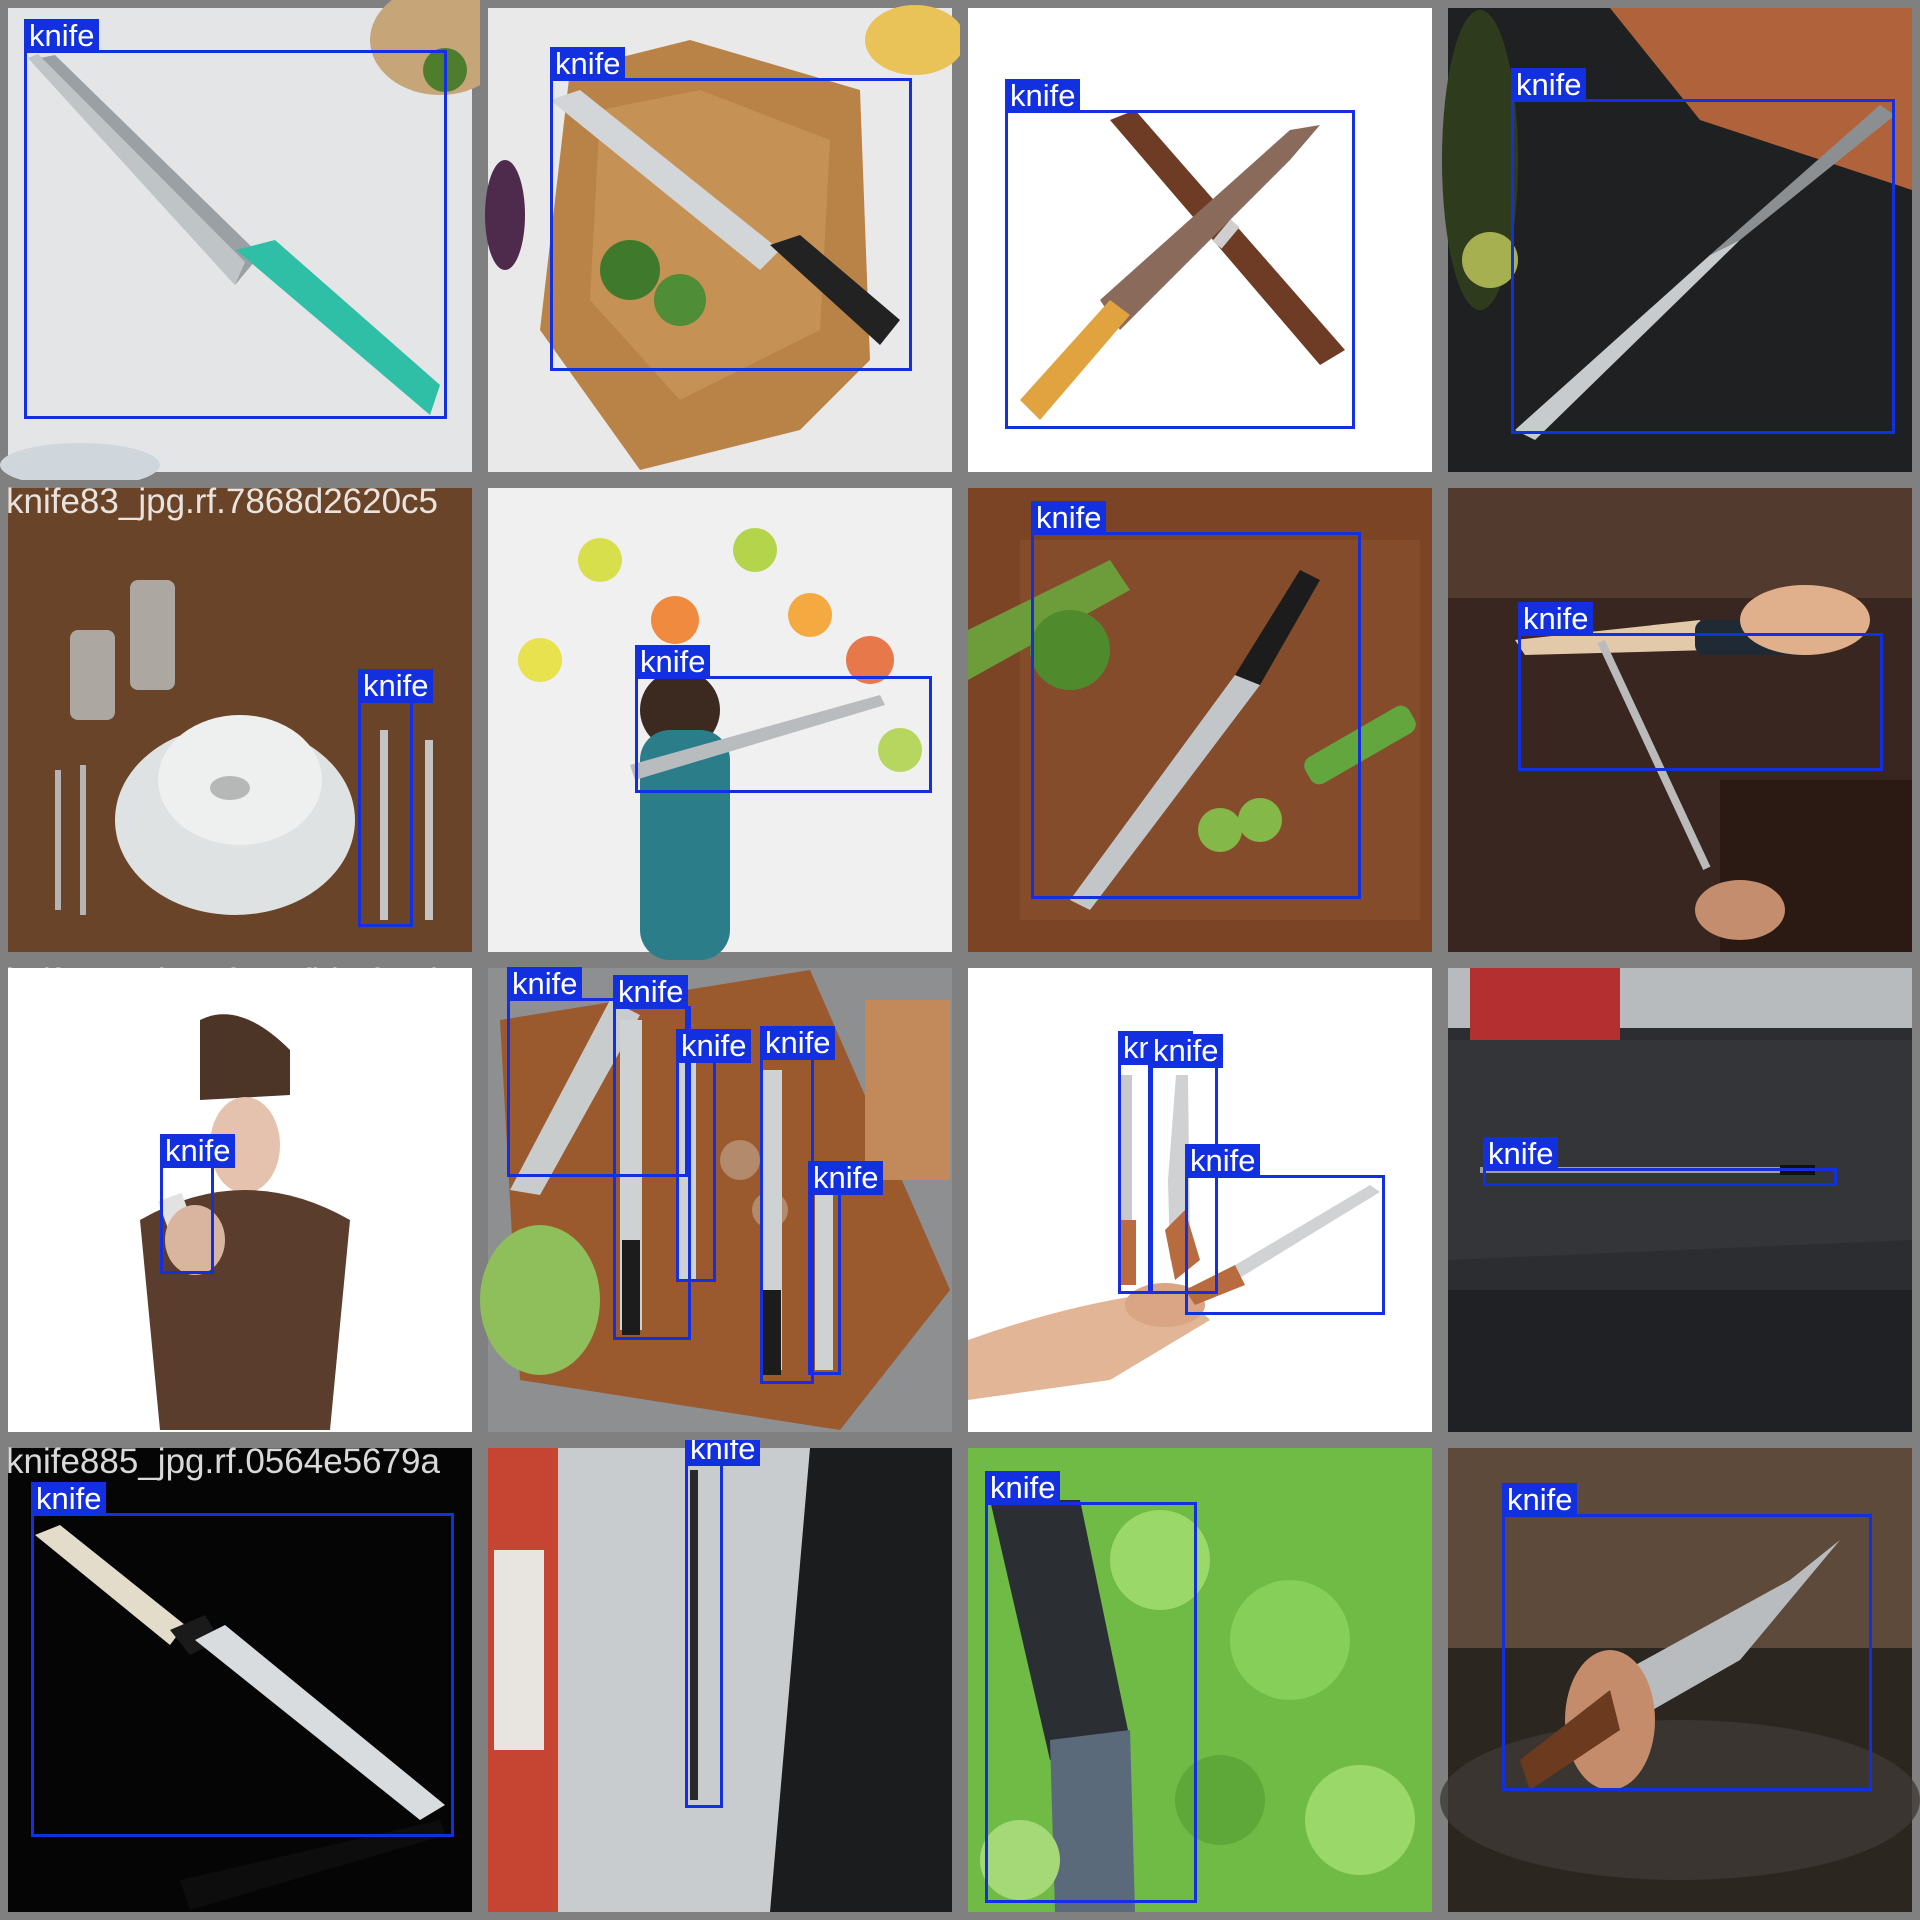 Image resolution: width=1920 pixels, height=1920 pixels. I want to click on image-tile: knife knife knife, so click(1200, 1200).